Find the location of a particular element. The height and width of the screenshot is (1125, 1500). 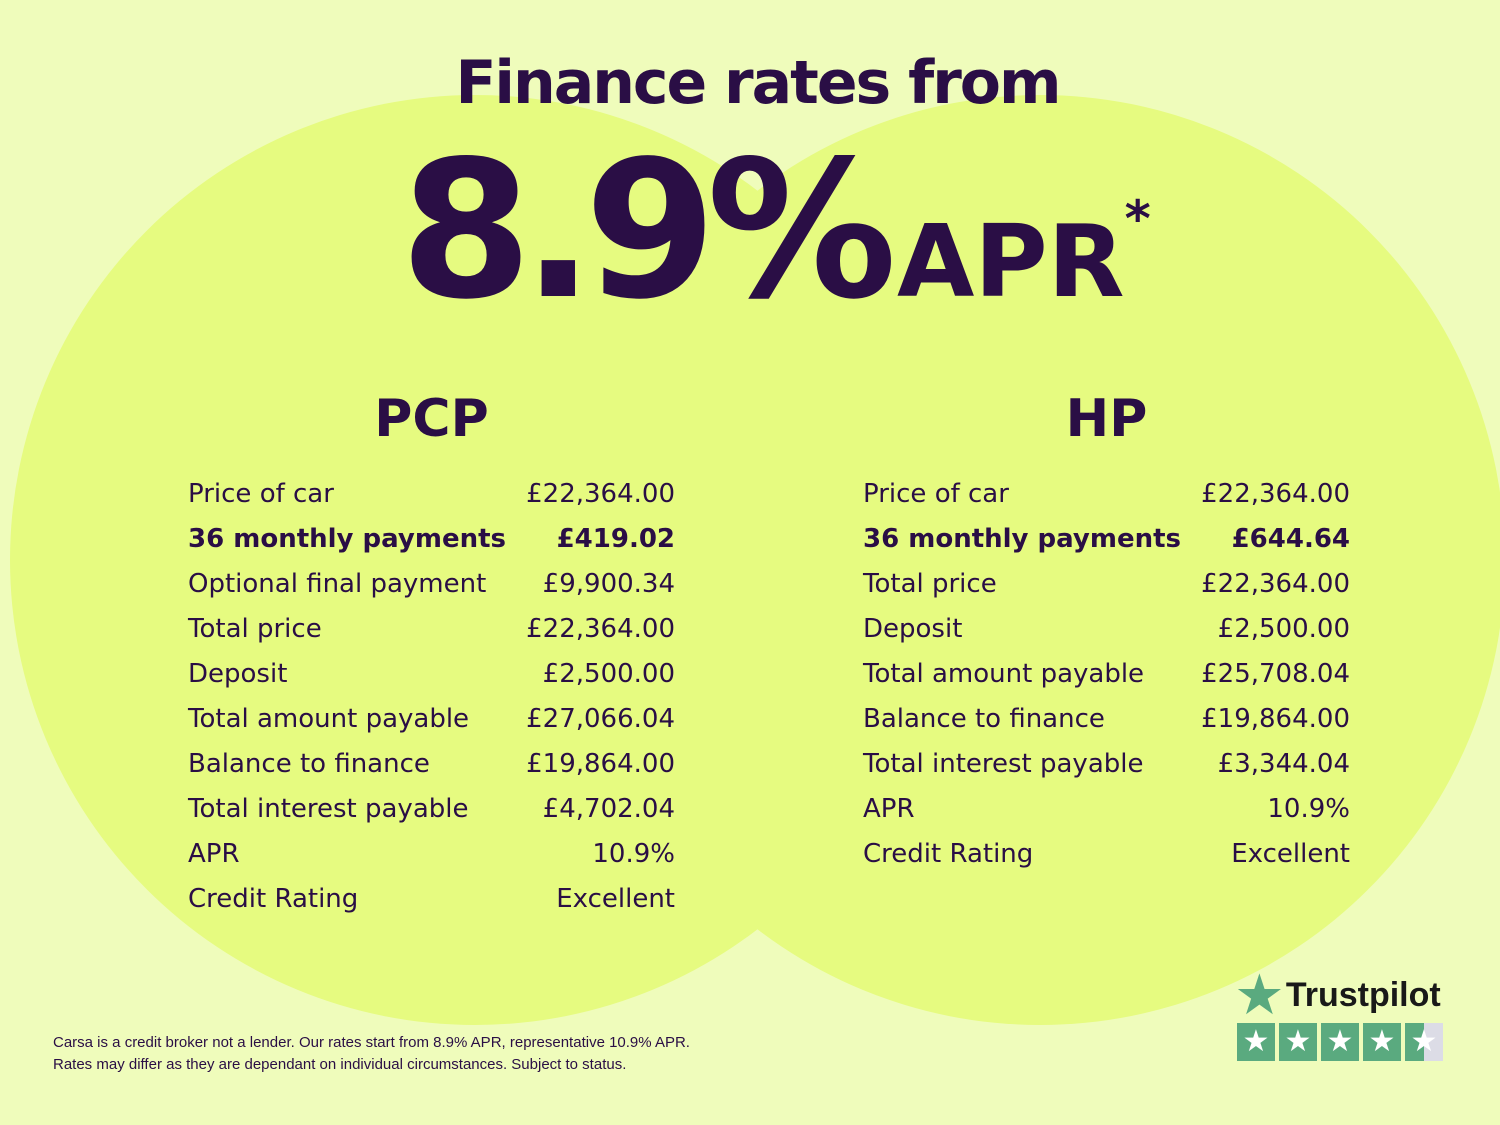

row-value: £644.64 is located at coordinates (1290, 539).